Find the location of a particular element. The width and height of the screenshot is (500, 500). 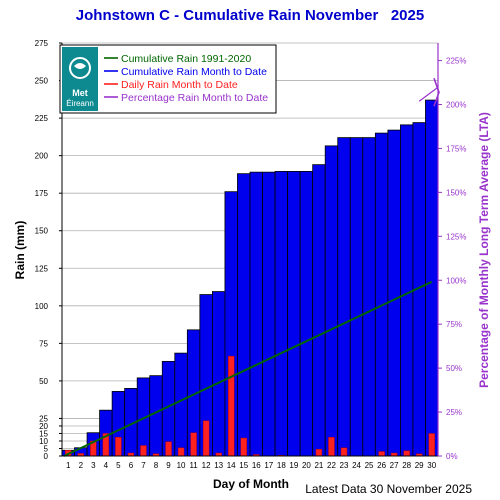

x-tick-label: 25 is located at coordinates (369, 465).